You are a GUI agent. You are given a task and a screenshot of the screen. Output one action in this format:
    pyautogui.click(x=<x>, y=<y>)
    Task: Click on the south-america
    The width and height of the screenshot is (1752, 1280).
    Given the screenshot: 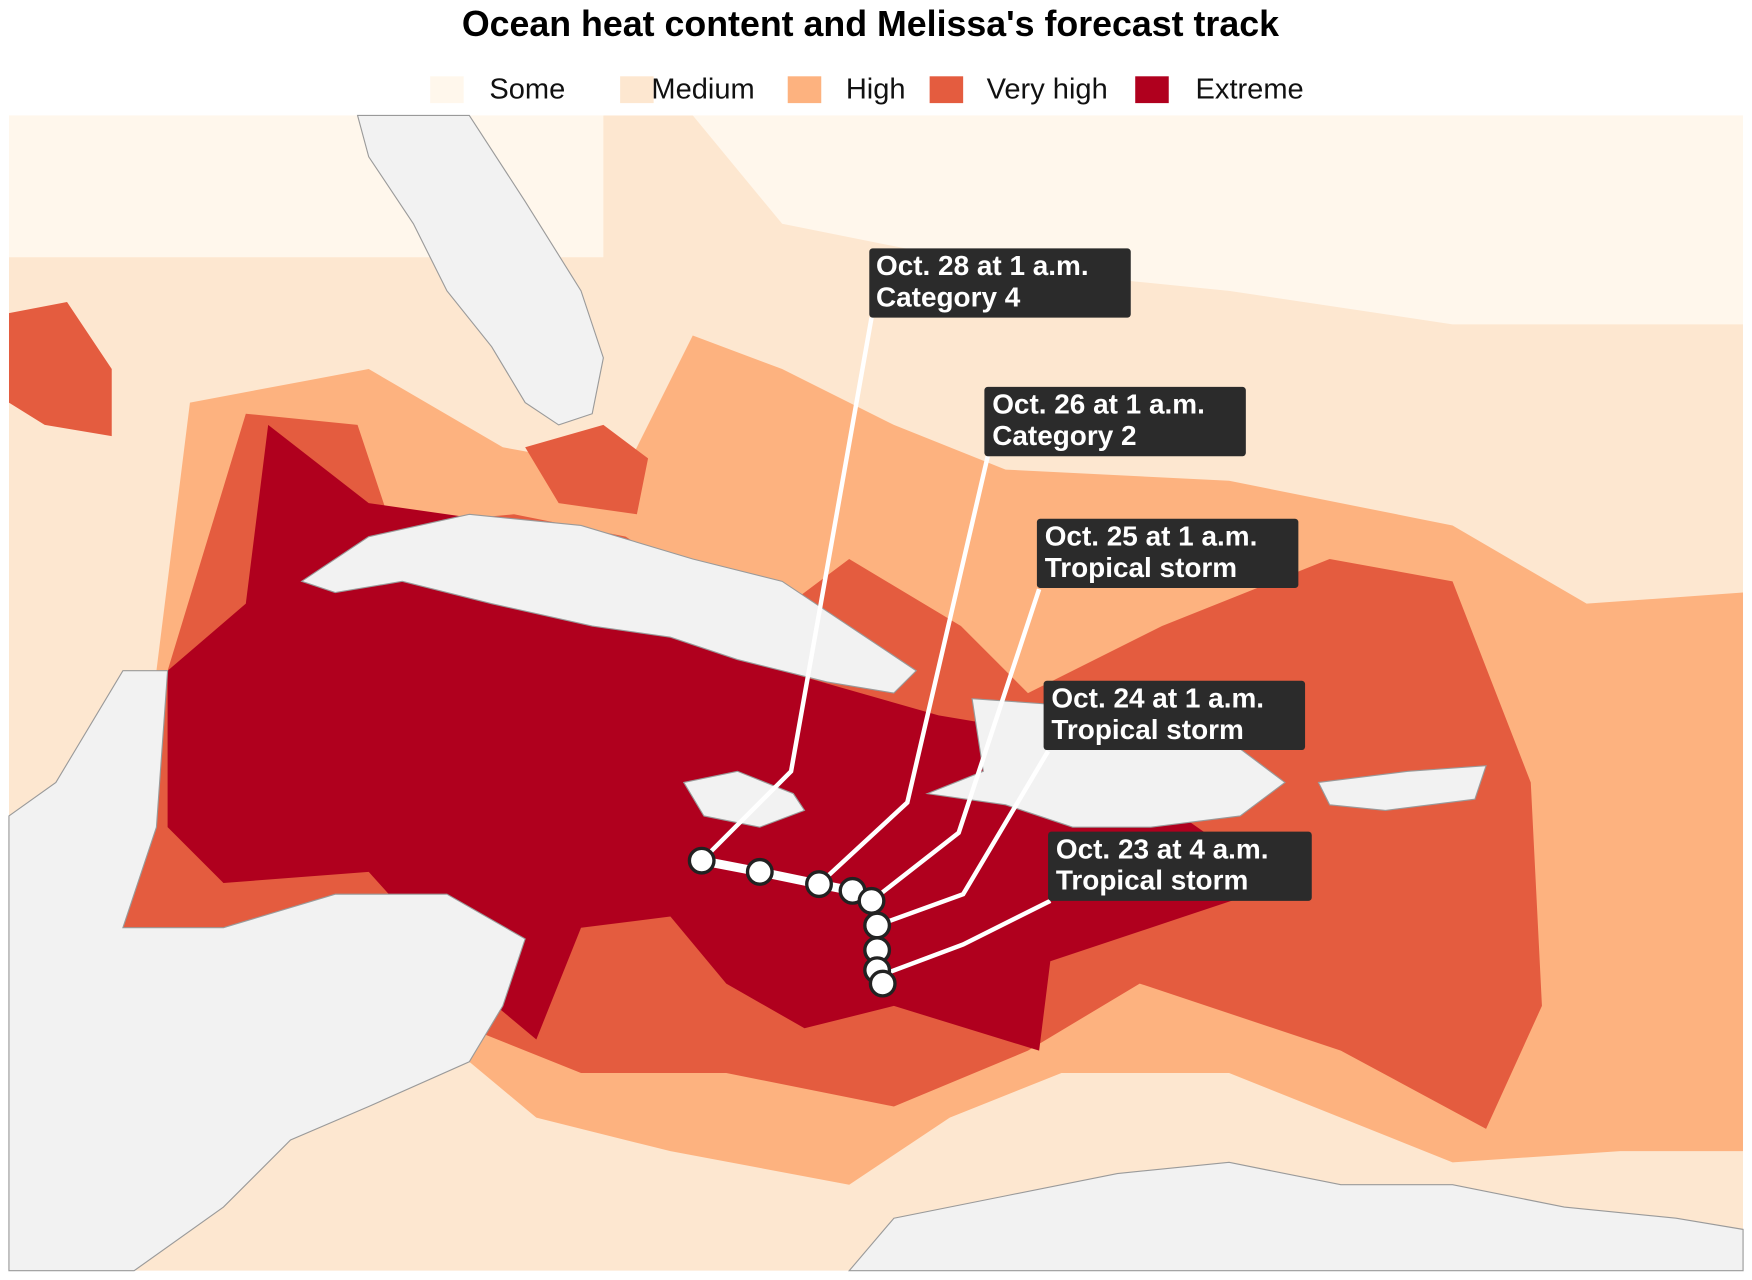 What is the action you would take?
    pyautogui.click(x=1295, y=1216)
    